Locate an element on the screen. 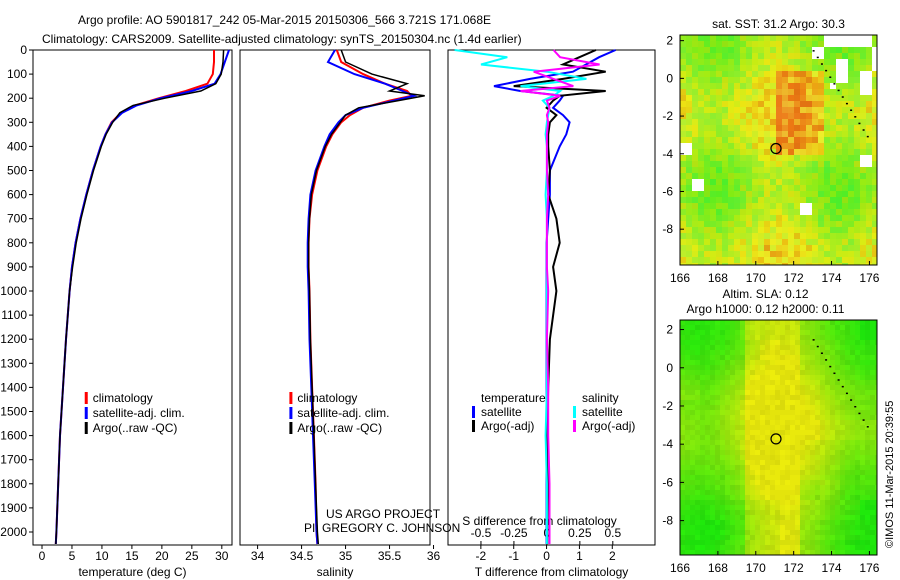 This screenshot has height=580, width=900. argo-location-marker is located at coordinates (776, 148).